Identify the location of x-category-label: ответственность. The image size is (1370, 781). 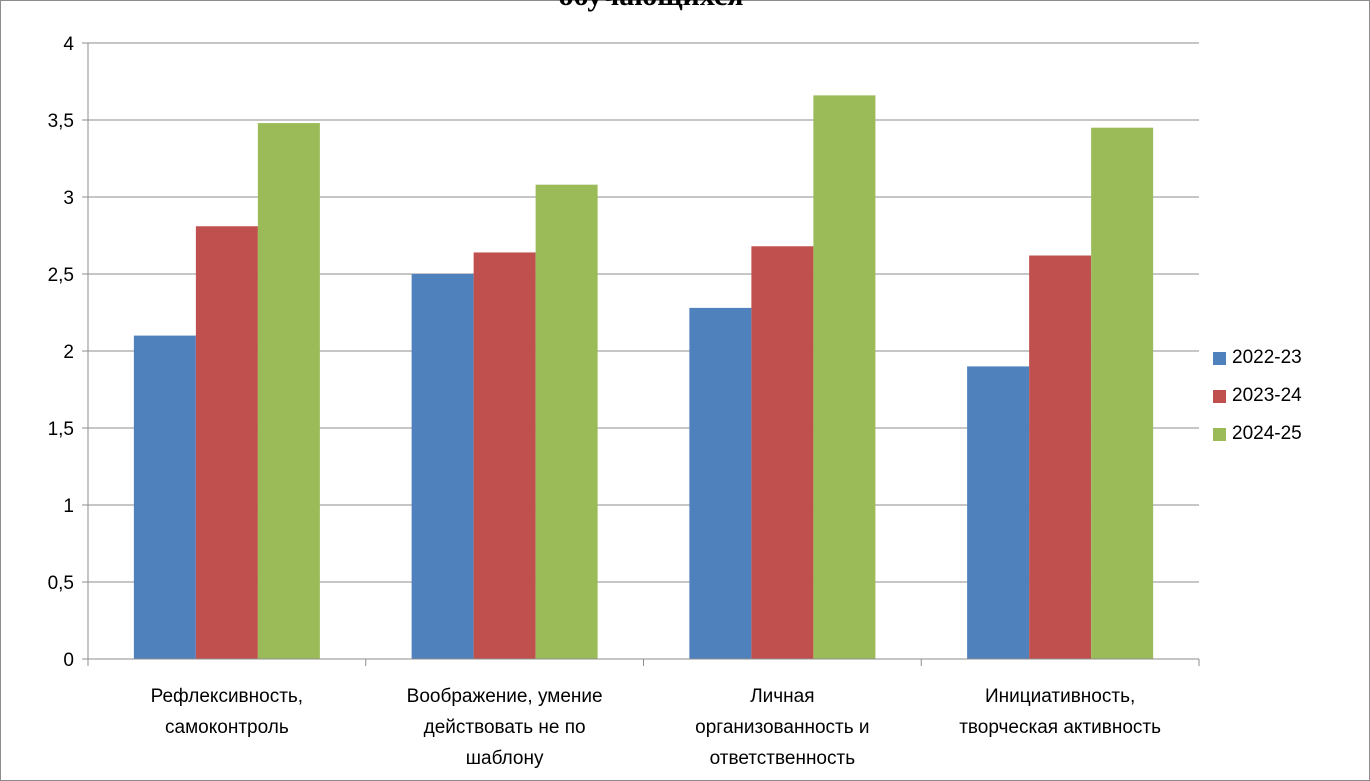
(783, 758).